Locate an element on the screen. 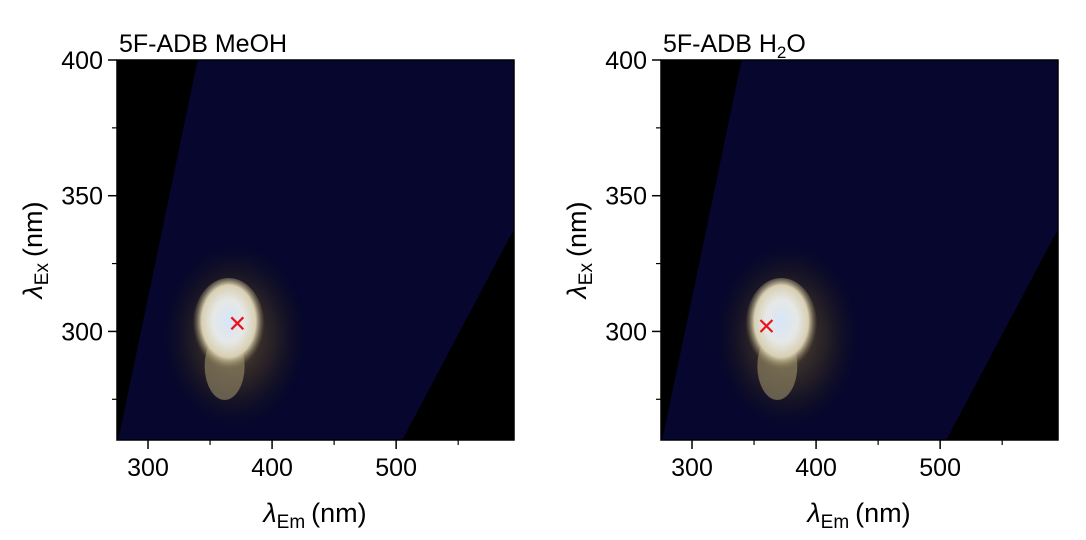 This screenshot has width=1086, height=540. title-tail: O is located at coordinates (795, 44).